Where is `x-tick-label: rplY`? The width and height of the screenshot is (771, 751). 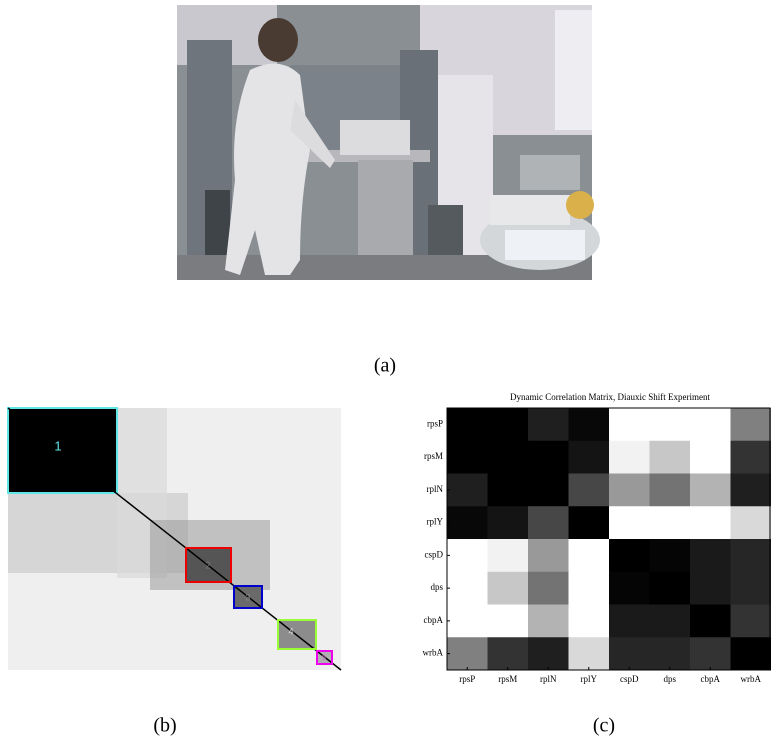 x-tick-label: rplY is located at coordinates (589, 679).